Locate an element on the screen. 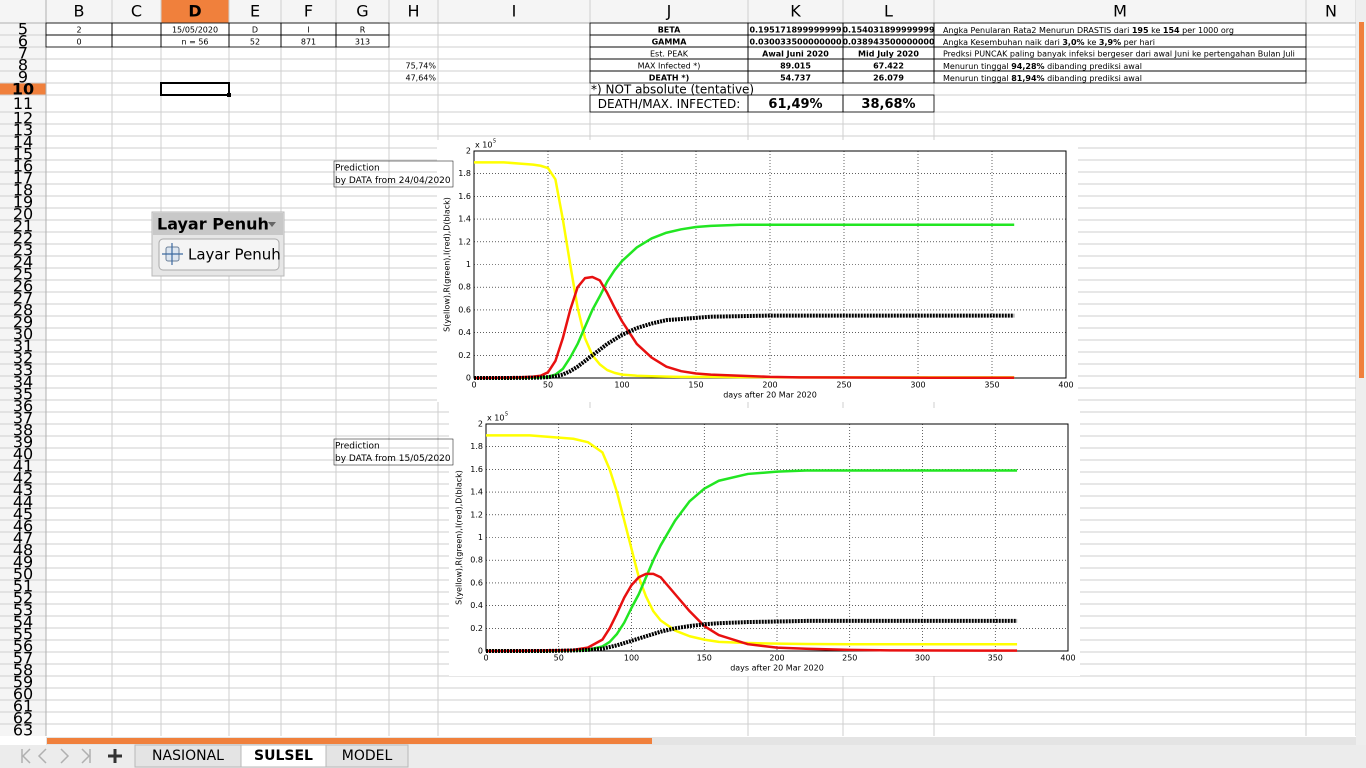  row-header: 54 is located at coordinates (23, 622).